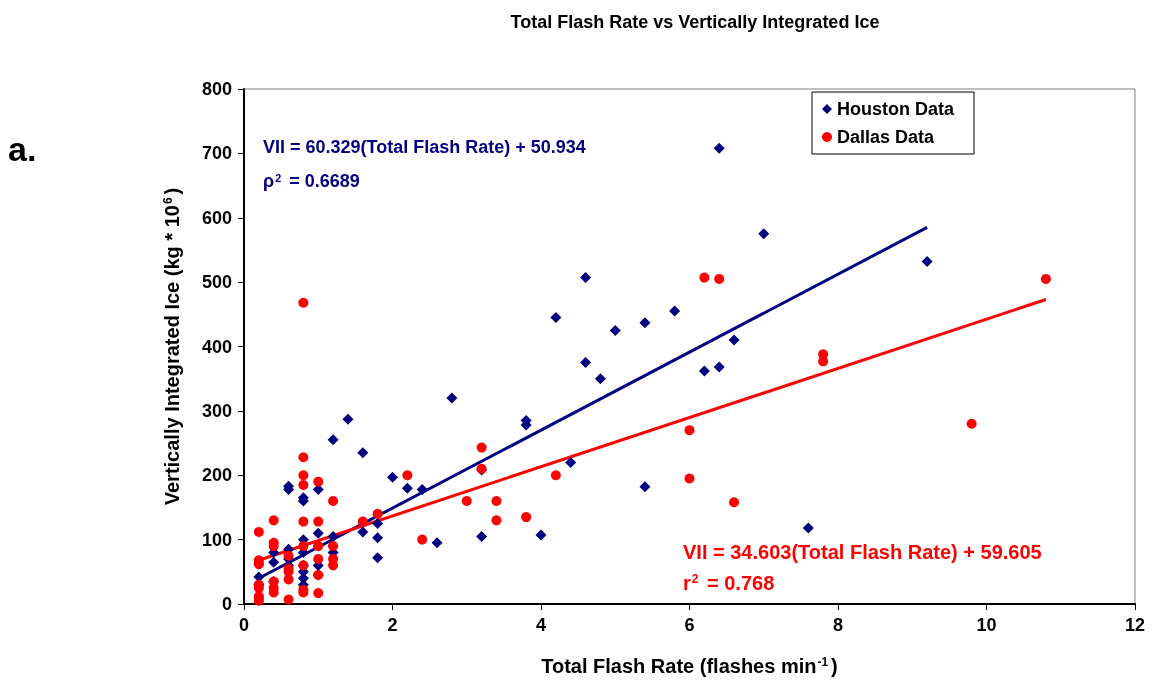 Image resolution: width=1154 pixels, height=692 pixels. What do you see at coordinates (22, 149) in the screenshot?
I see `text: a.` at bounding box center [22, 149].